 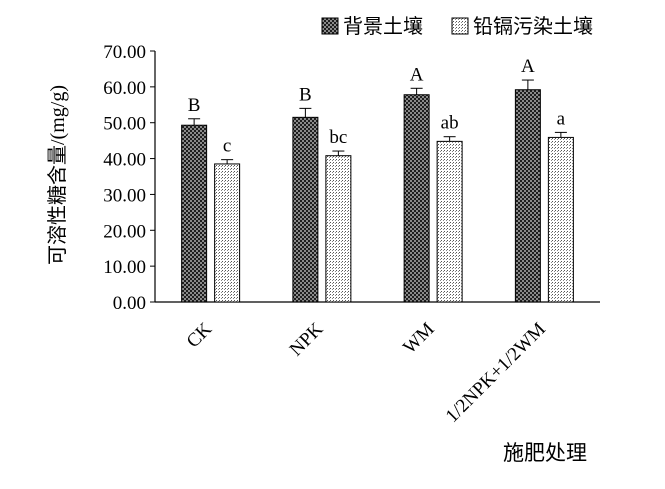 I want to click on error-bars, so click(x=377, y=121).